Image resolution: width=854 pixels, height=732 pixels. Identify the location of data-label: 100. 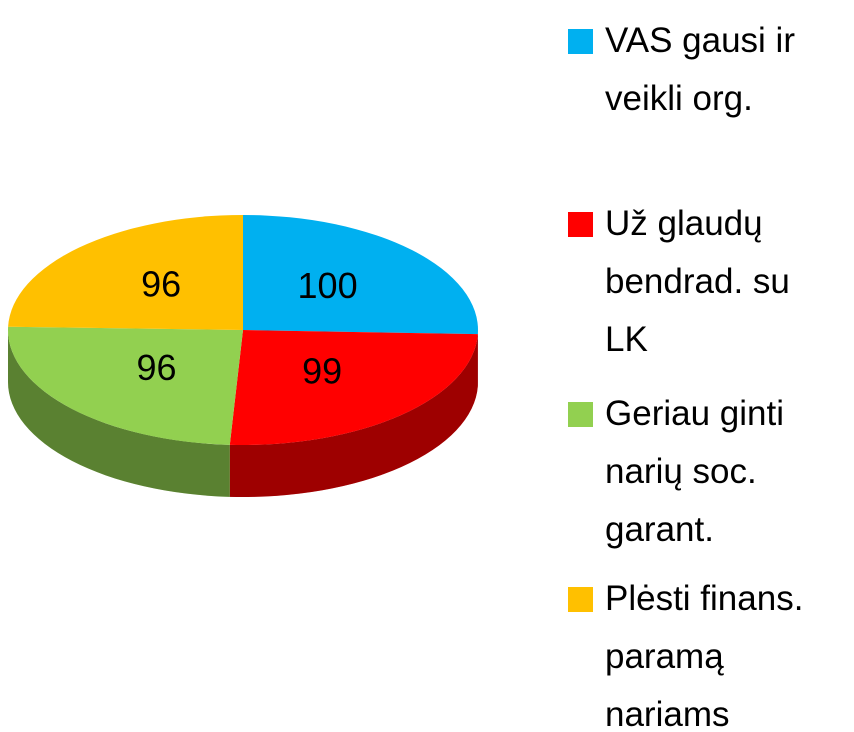
(328, 285).